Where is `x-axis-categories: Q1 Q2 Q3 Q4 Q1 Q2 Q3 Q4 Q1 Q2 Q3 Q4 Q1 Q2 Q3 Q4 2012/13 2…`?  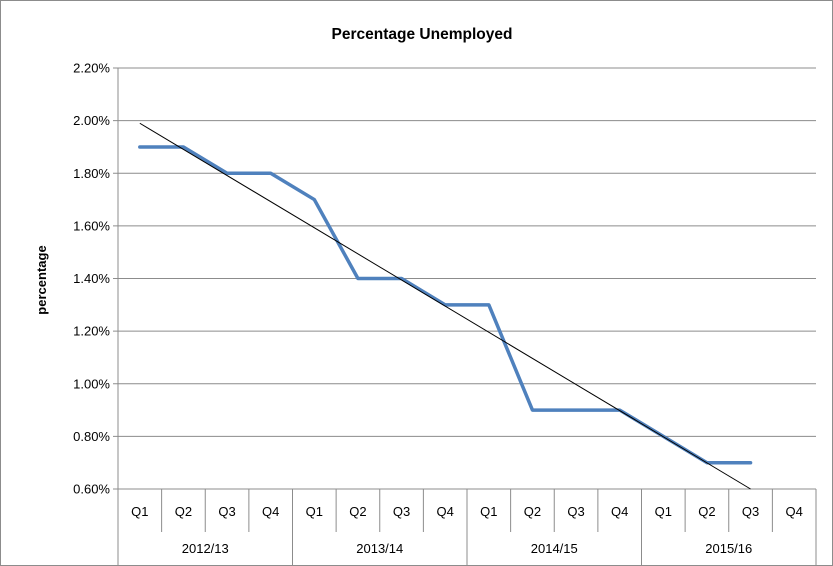 x-axis-categories: Q1 Q2 Q3 Q4 Q1 Q2 Q3 Q4 Q1 Q2 Q3 Q4 Q1 Q2 Q3 Q4 2012/13 2… is located at coordinates (467, 527).